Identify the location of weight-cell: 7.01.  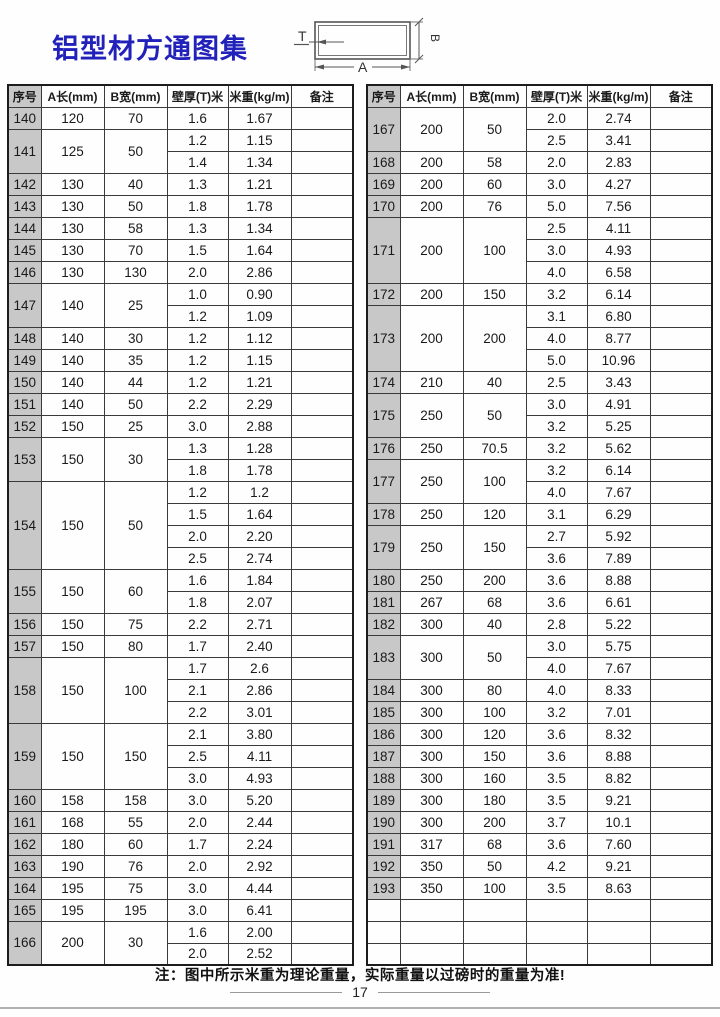
(618, 712).